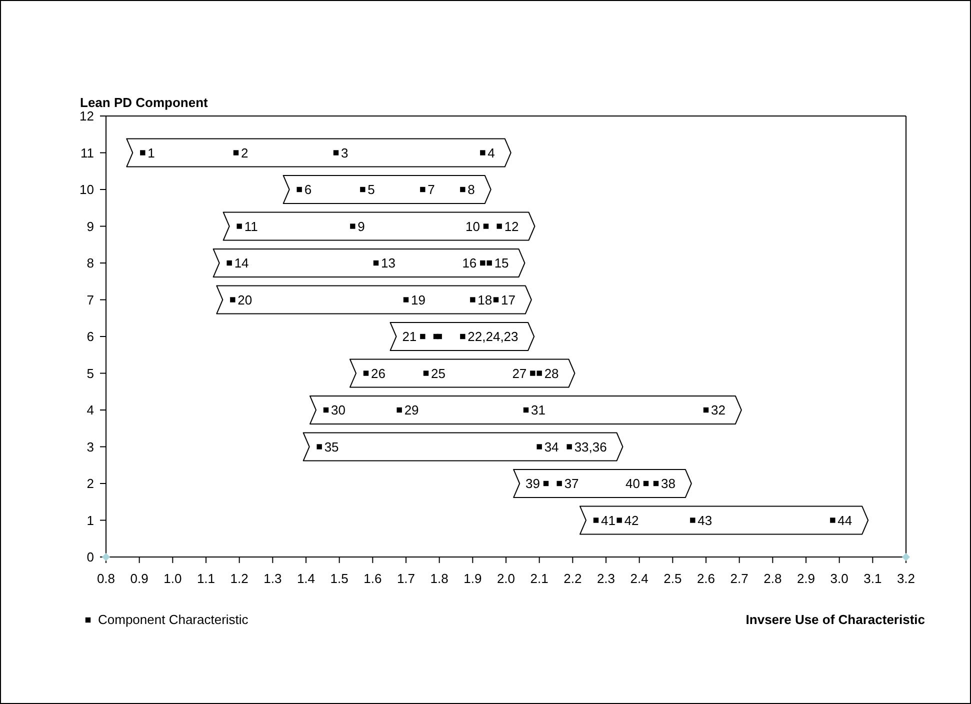  I want to click on annotation: 26, so click(378, 373).